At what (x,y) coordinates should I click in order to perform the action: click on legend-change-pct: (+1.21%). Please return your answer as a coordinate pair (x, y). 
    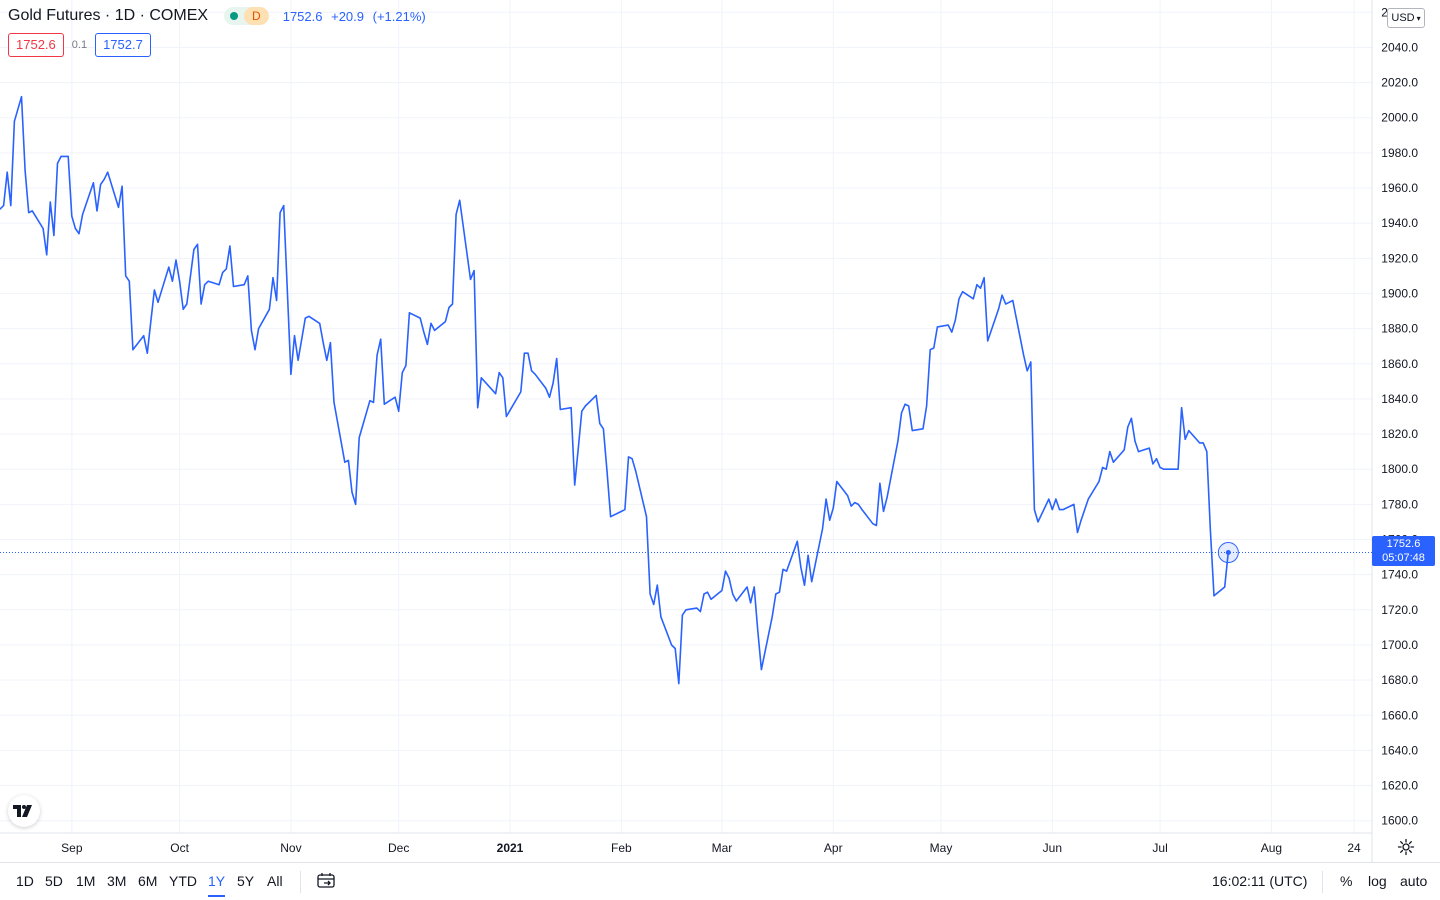
    Looking at the image, I should click on (399, 16).